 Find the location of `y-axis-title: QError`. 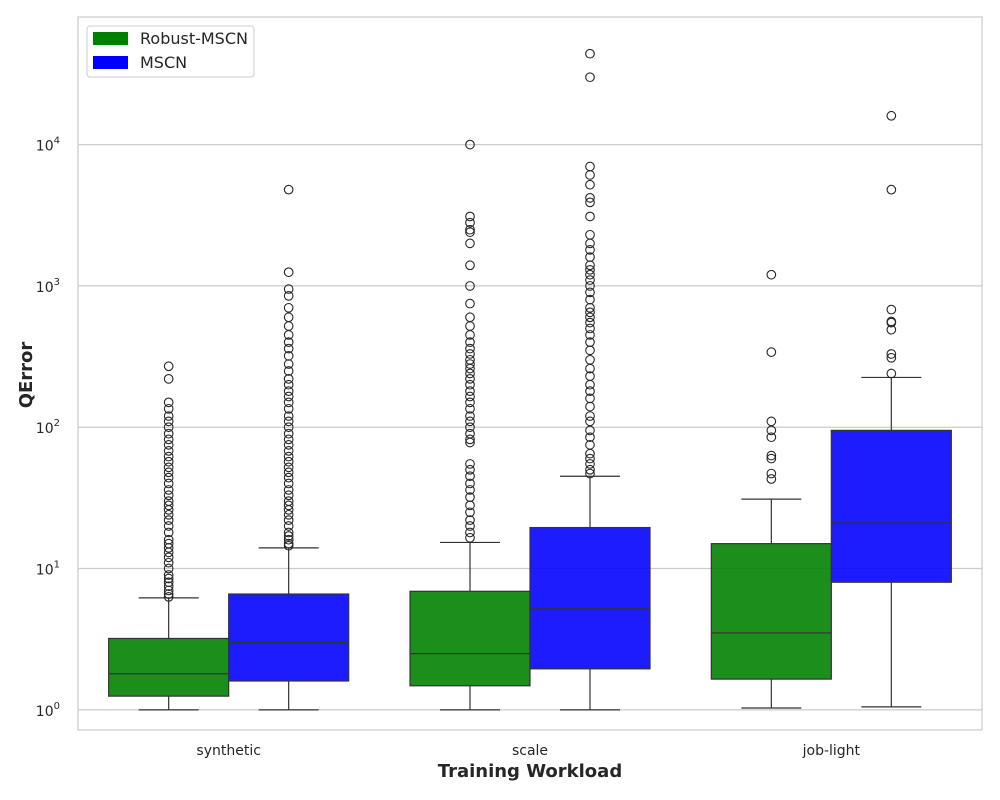

y-axis-title: QError is located at coordinates (26, 375).